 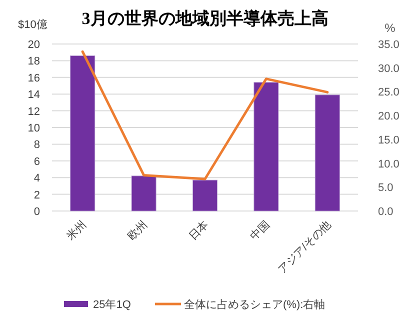 I want to click on y-tick-label: 4, so click(x=37, y=178).